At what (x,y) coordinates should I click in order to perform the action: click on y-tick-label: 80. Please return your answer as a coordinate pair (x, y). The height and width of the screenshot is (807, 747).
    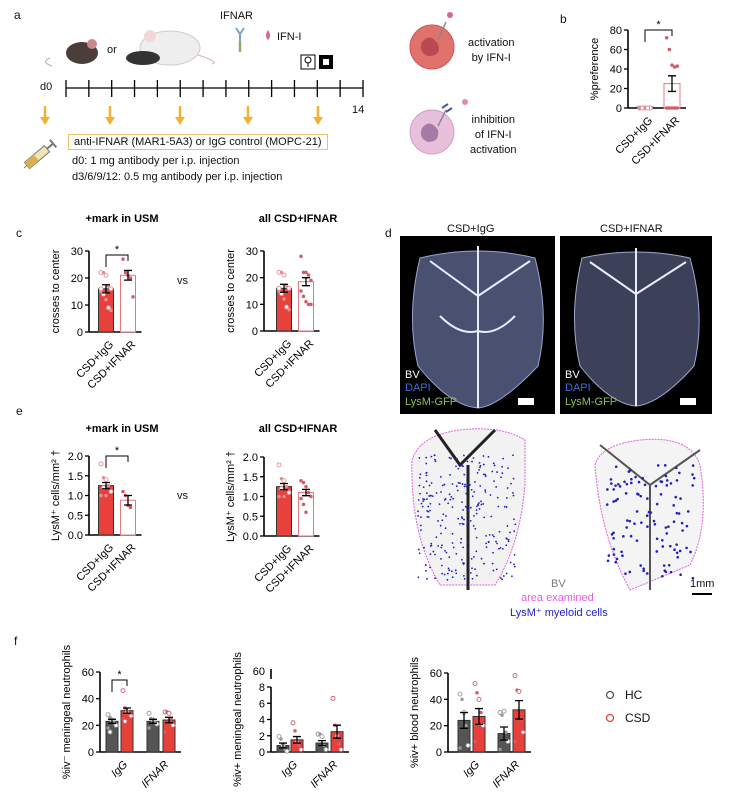
    Looking at the image, I should click on (616, 31).